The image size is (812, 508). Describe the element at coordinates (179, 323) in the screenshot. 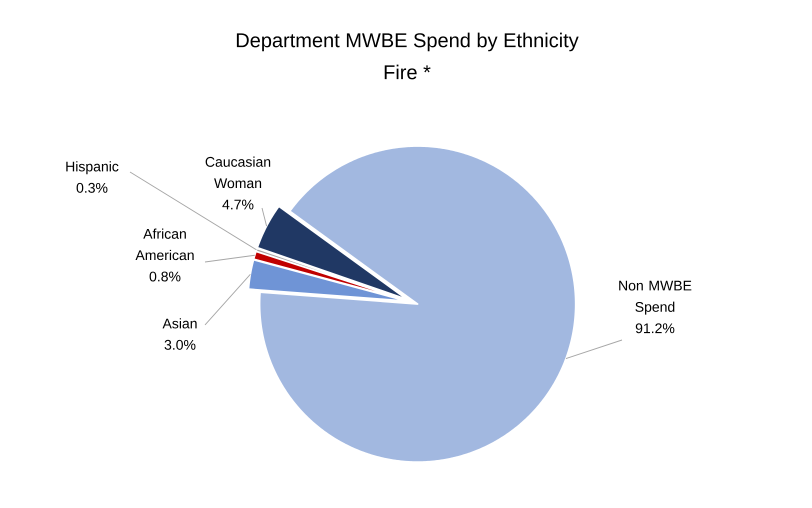

I see `slice-label: Asian` at that location.